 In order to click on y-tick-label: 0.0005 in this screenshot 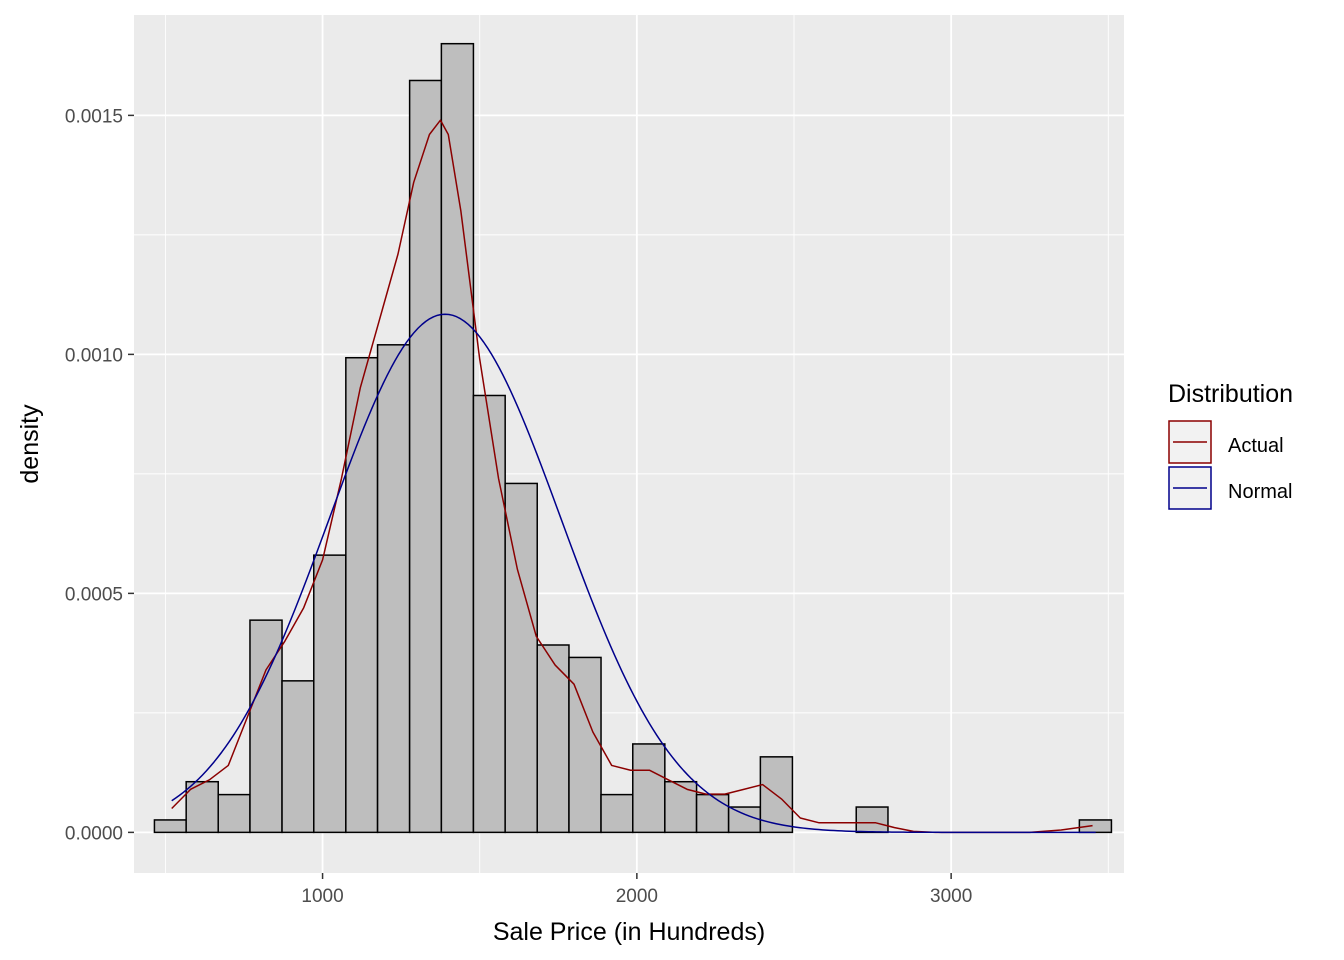, I will do `click(94, 594)`.